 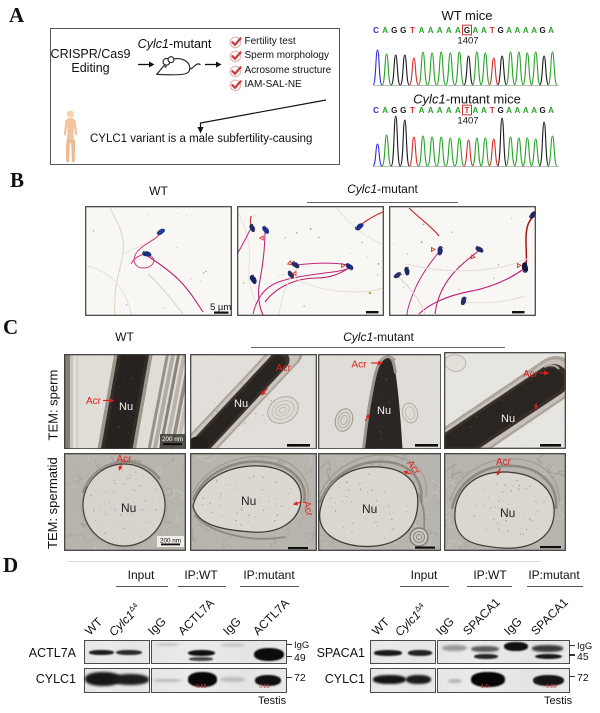 I want to click on svg-text: 5 µm, so click(x=220, y=307).